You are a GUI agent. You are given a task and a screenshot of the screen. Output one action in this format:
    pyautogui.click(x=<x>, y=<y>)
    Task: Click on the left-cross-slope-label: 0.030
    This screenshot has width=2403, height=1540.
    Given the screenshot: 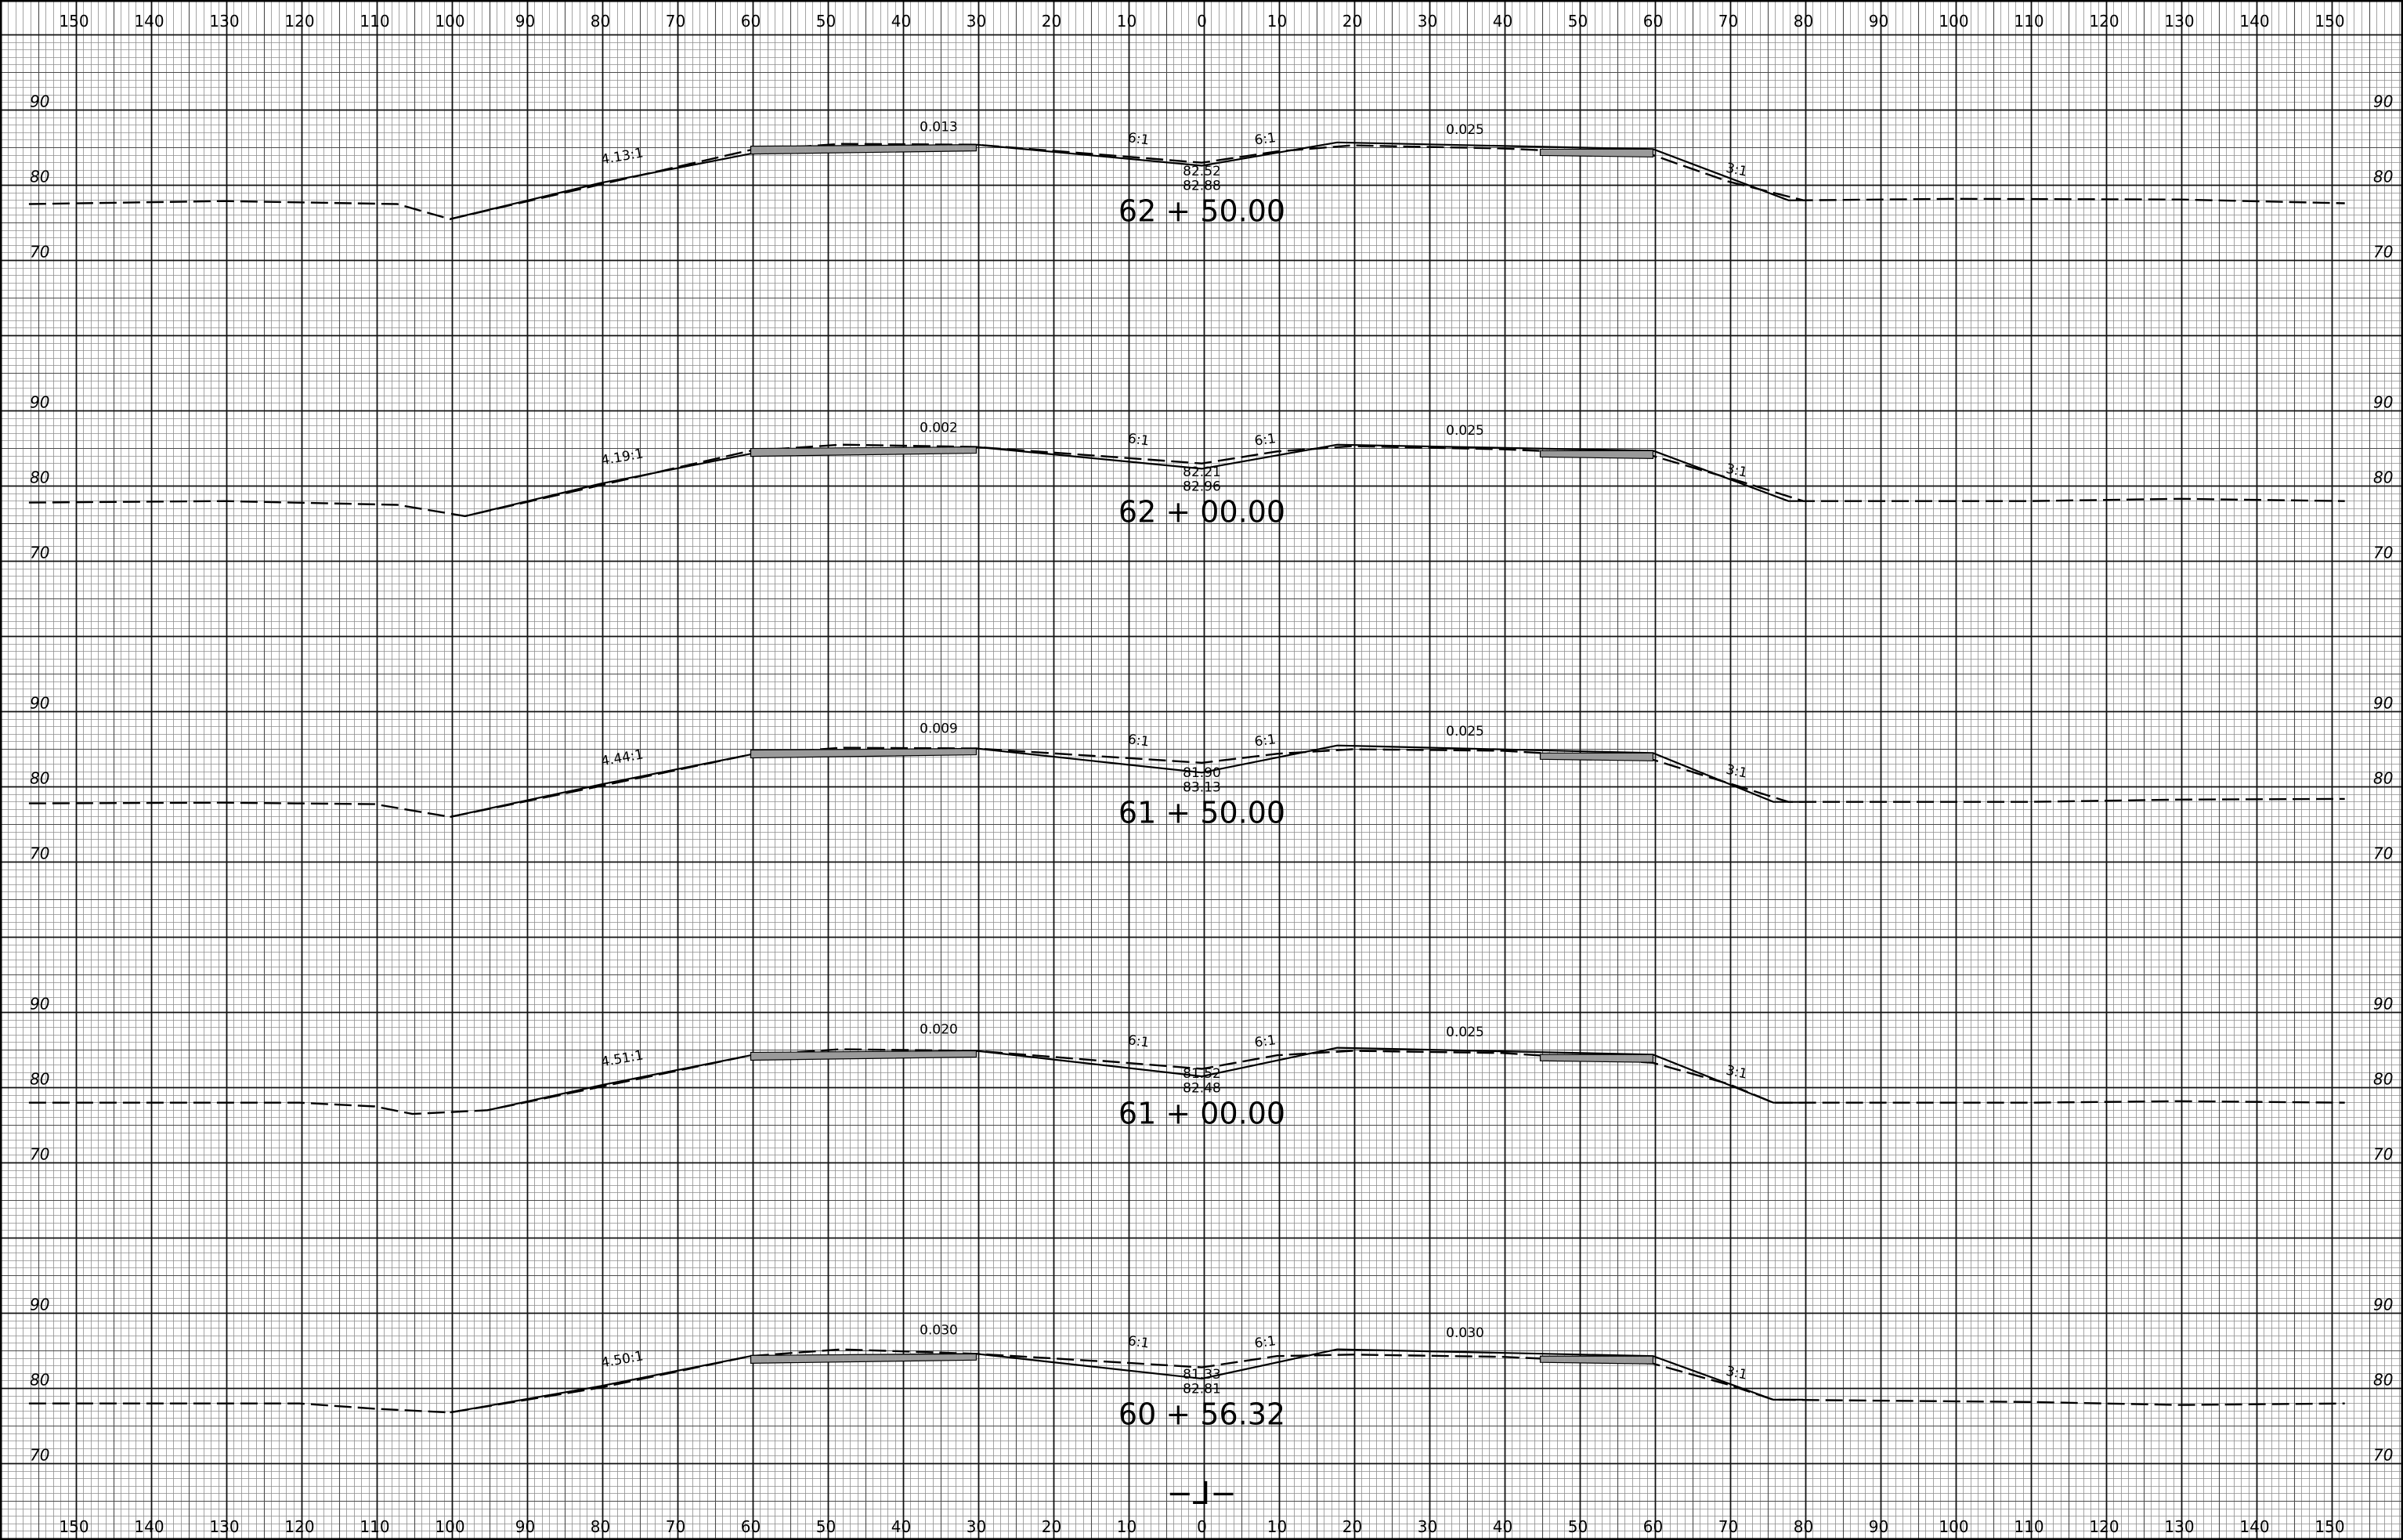 What is the action you would take?
    pyautogui.click(x=939, y=1330)
    